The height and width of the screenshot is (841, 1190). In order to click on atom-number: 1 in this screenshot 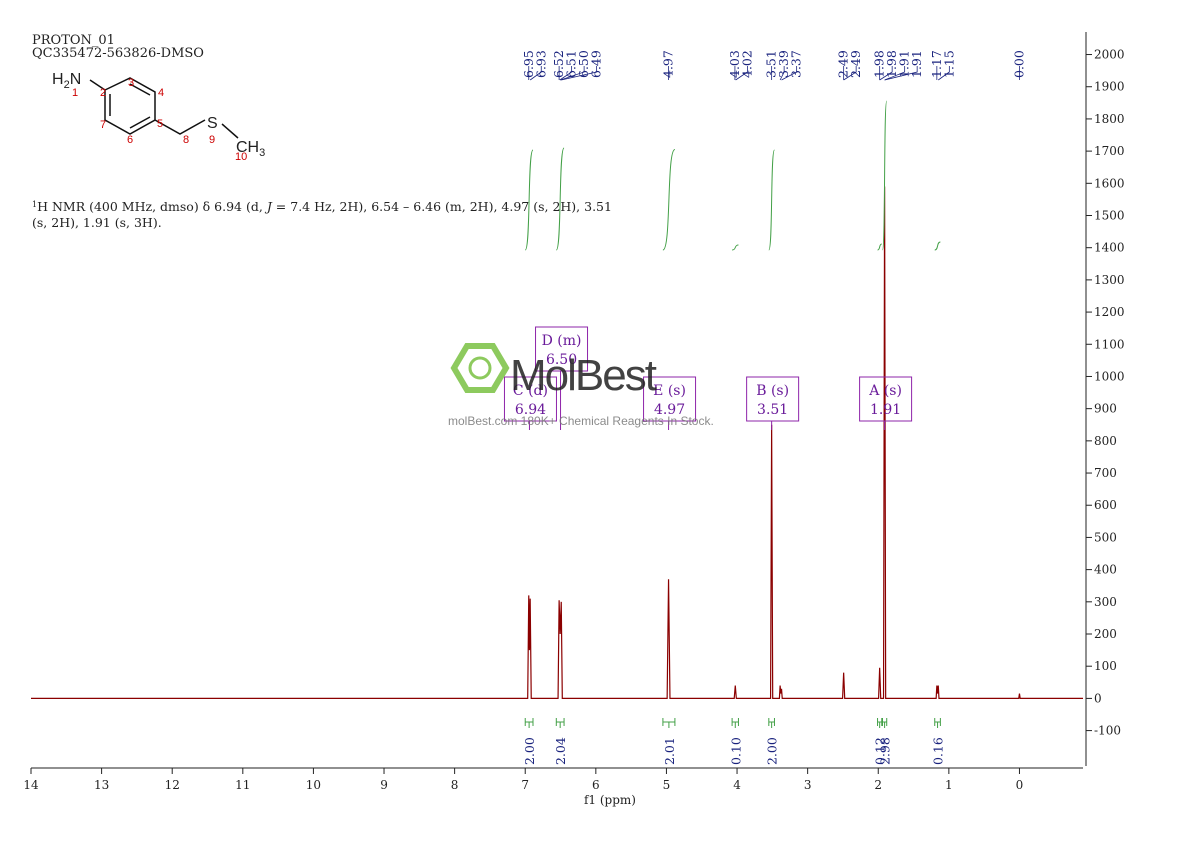, I will do `click(75, 93)`.